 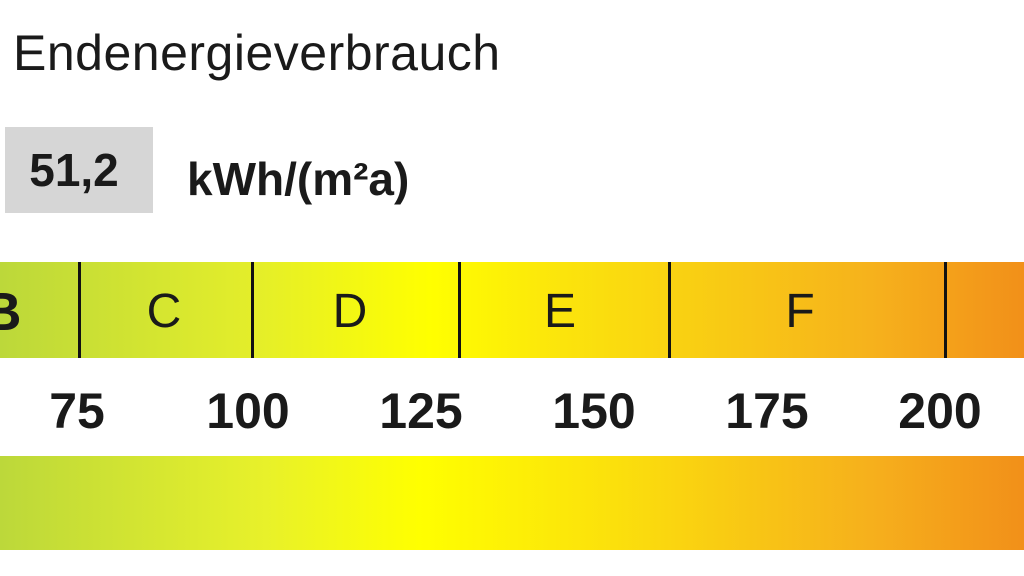 What do you see at coordinates (421, 411) in the screenshot?
I see `tick-label: 125` at bounding box center [421, 411].